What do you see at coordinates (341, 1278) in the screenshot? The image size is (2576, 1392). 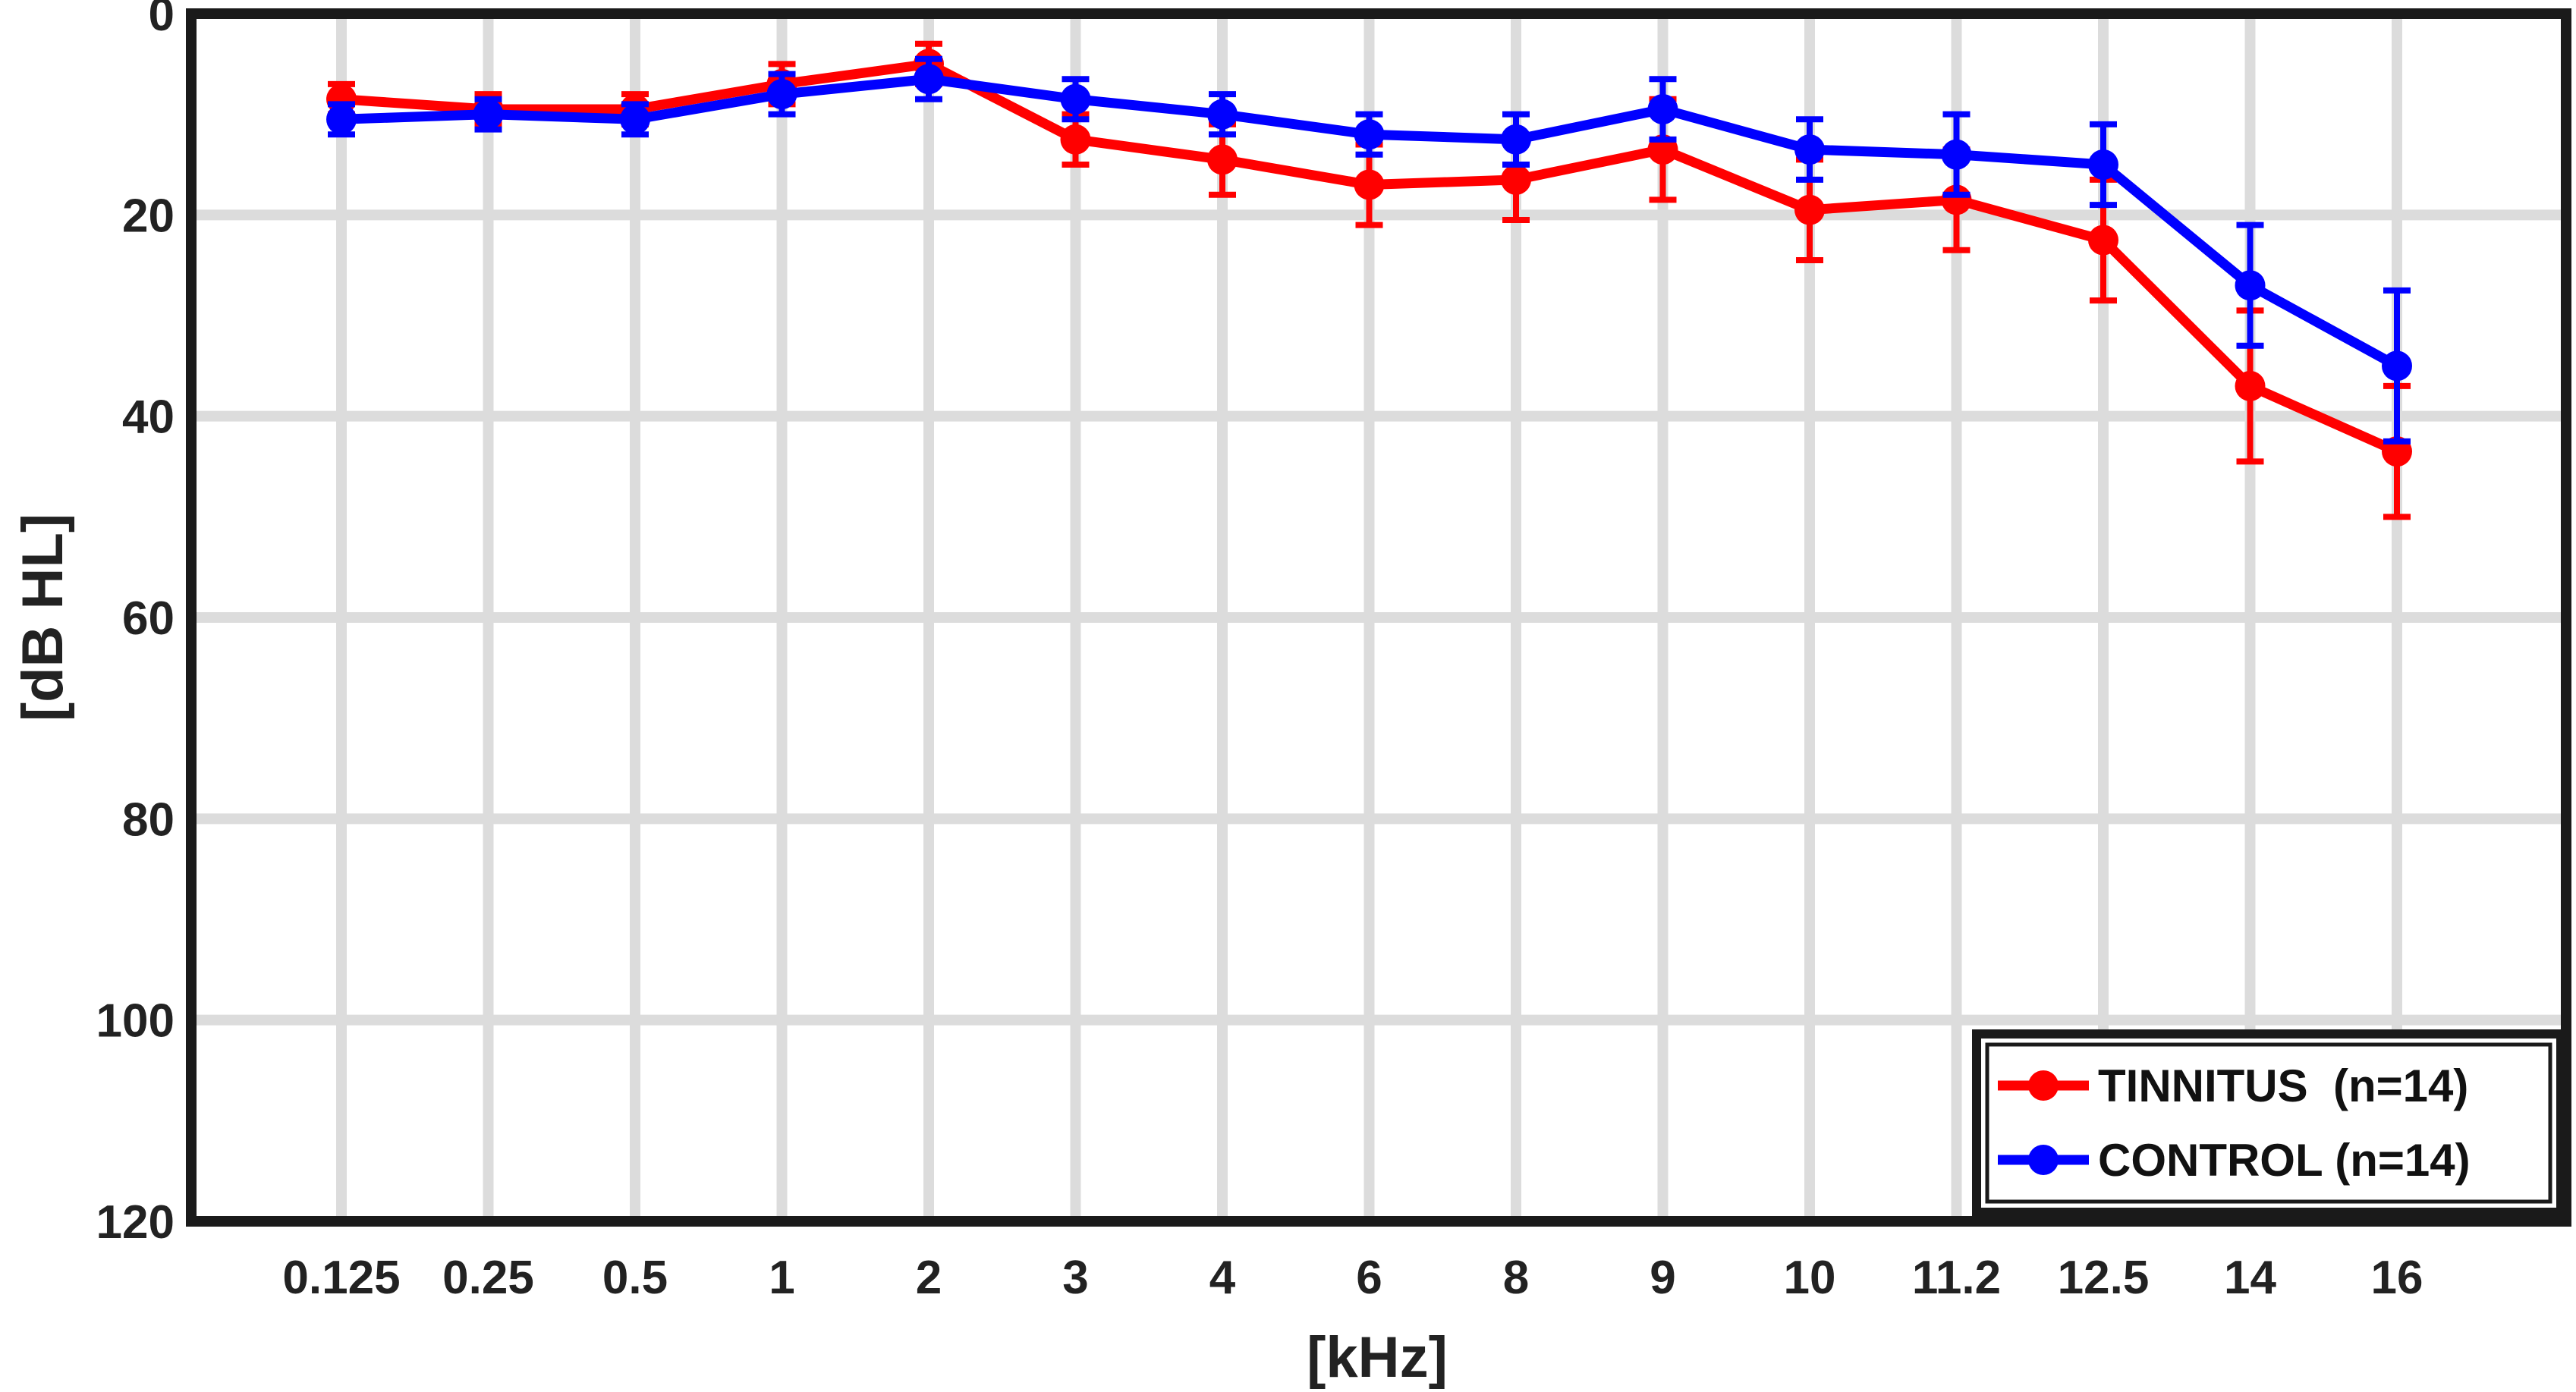 I see `x-tick-label: 0.125` at bounding box center [341, 1278].